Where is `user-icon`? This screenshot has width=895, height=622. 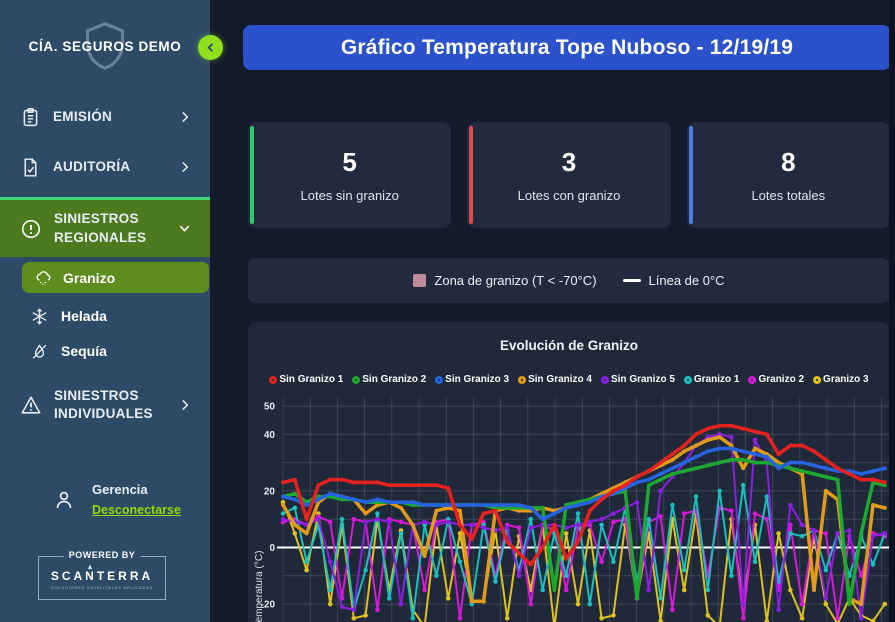 user-icon is located at coordinates (64, 499).